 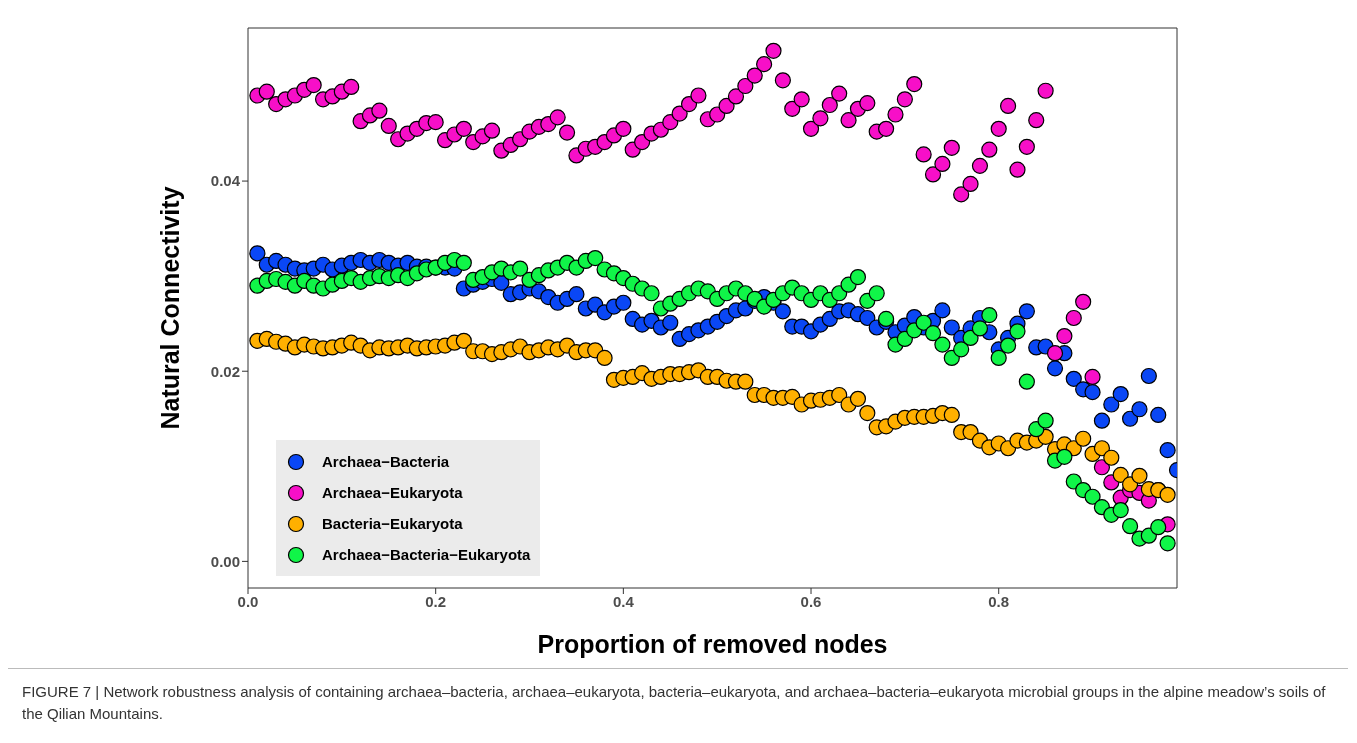 What do you see at coordinates (248, 601) in the screenshot?
I see `x-tick-label: 0.0` at bounding box center [248, 601].